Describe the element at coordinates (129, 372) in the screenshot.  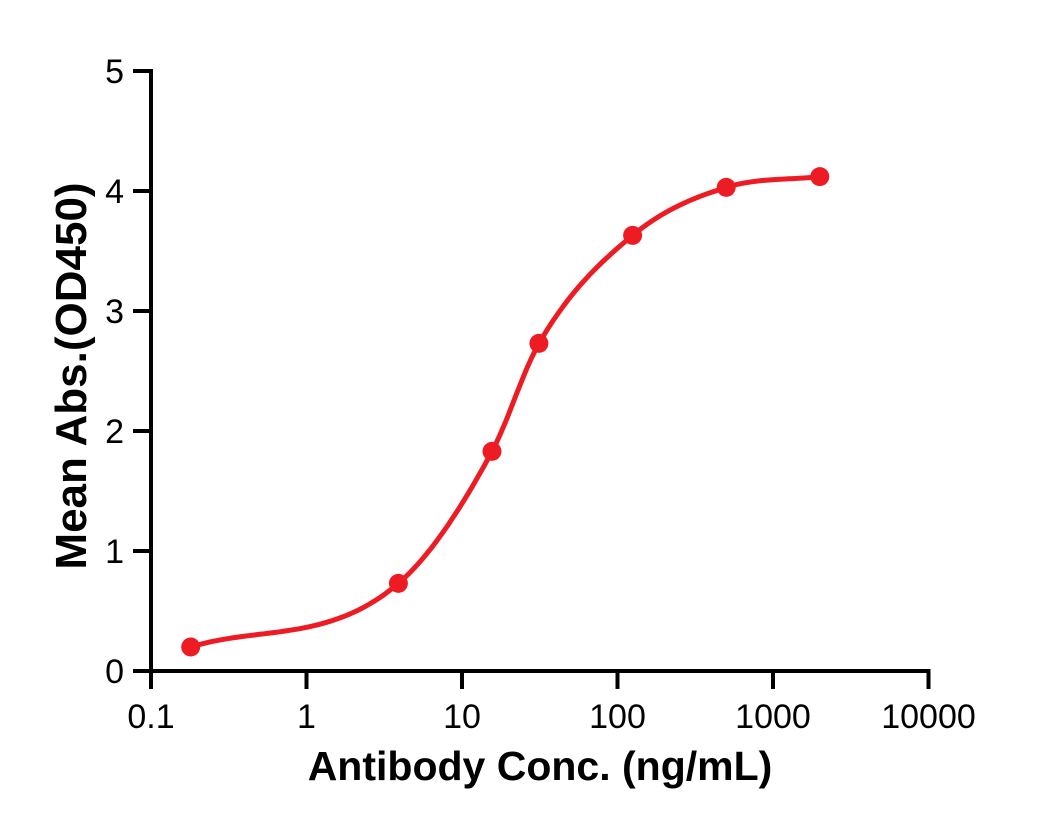
I see `y-axis: 0 1 2 3 4 5` at that location.